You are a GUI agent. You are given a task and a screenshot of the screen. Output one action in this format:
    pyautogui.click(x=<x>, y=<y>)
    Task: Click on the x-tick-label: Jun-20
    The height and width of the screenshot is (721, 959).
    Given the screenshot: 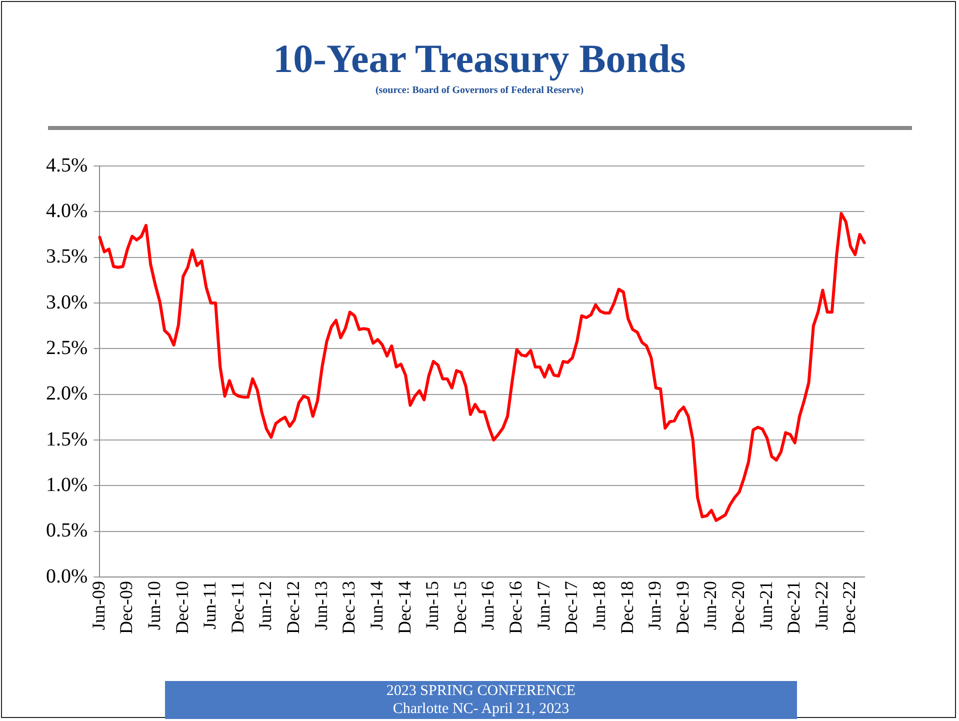 What is the action you would take?
    pyautogui.click(x=710, y=605)
    